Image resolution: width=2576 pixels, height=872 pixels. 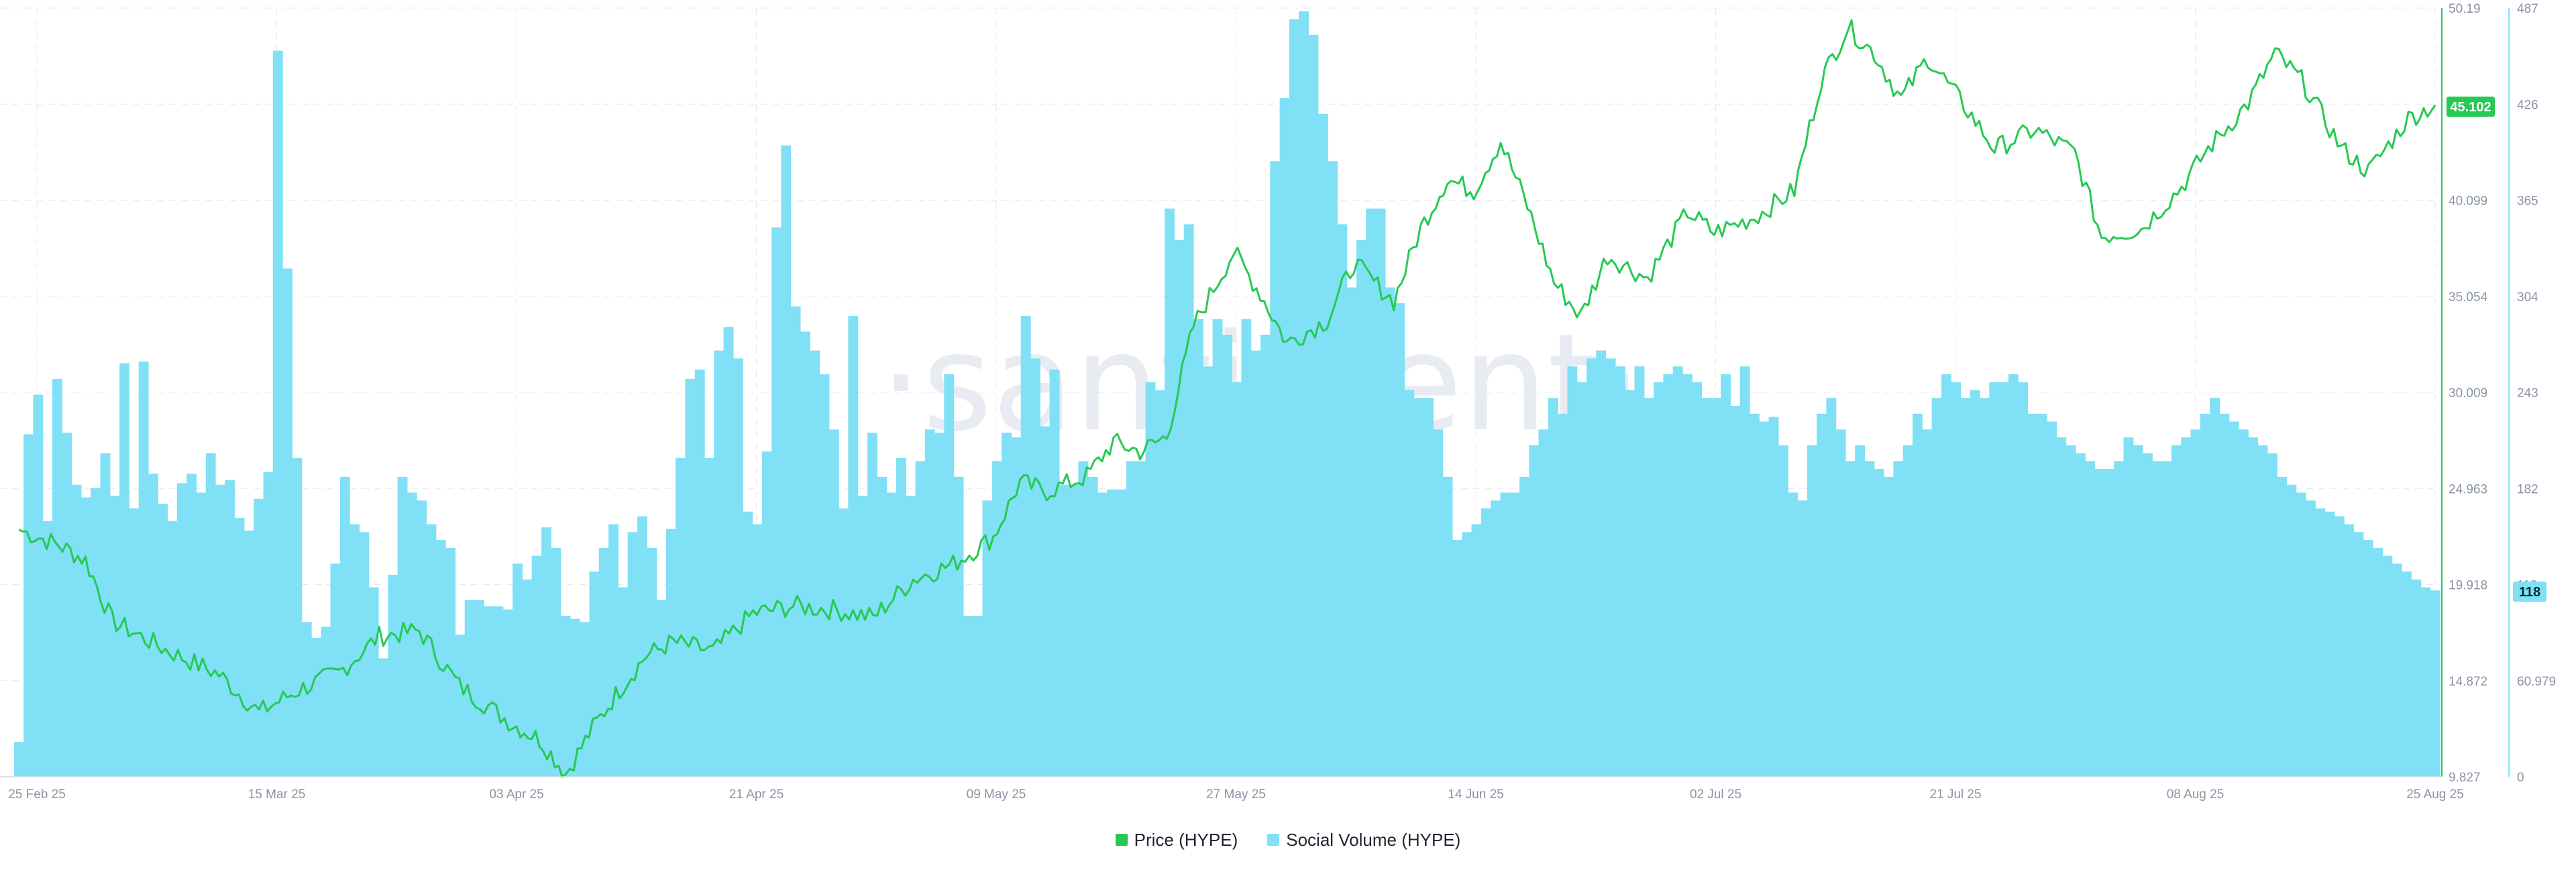 What do you see at coordinates (516, 795) in the screenshot?
I see `x-tick-label: 03 Apr 25` at bounding box center [516, 795].